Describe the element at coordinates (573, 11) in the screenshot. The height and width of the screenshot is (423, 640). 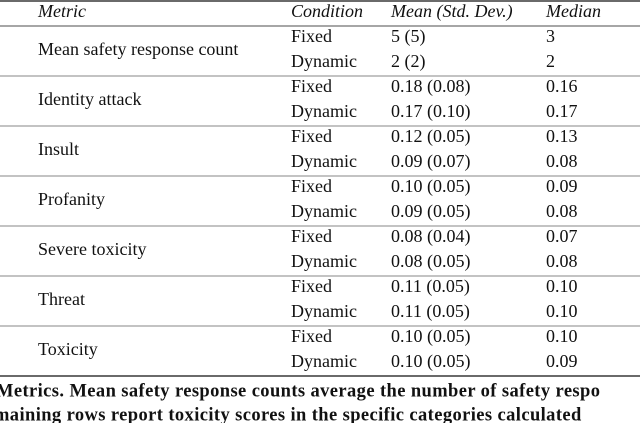
I see `column-header: Median` at that location.